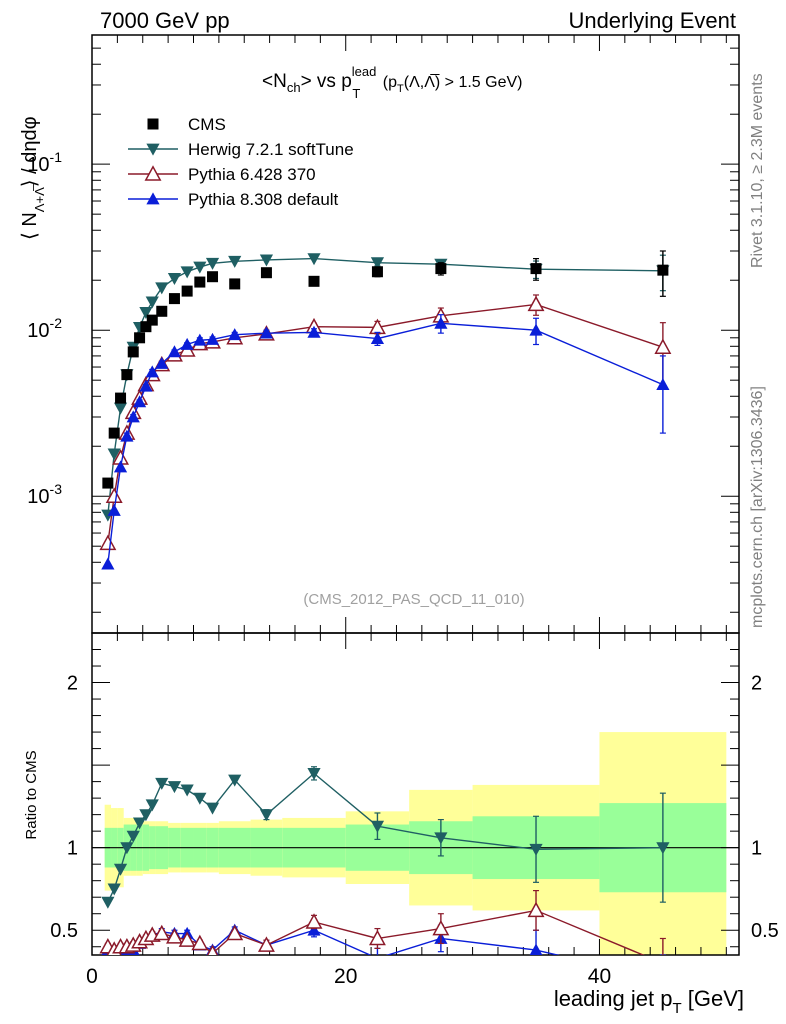 The image size is (786, 1024). Describe the element at coordinates (713, 998) in the screenshot. I see `xlabel-unit: [GeV]` at that location.